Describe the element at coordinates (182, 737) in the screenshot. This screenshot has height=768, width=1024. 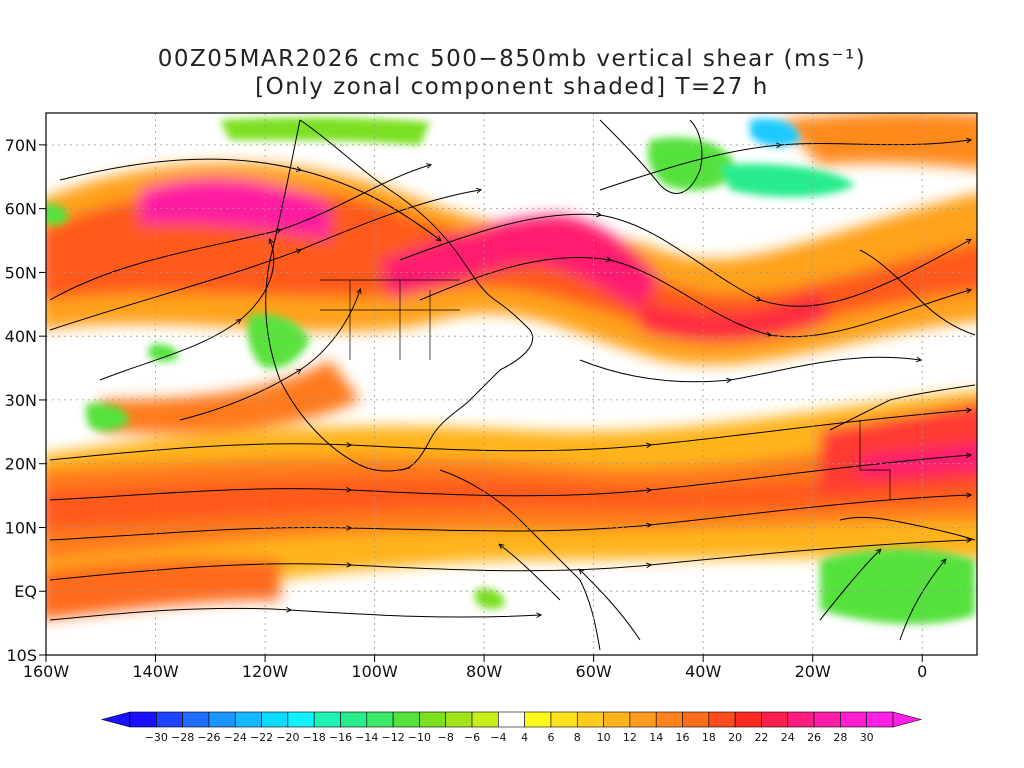
I see `colorbar-label: −28` at that location.